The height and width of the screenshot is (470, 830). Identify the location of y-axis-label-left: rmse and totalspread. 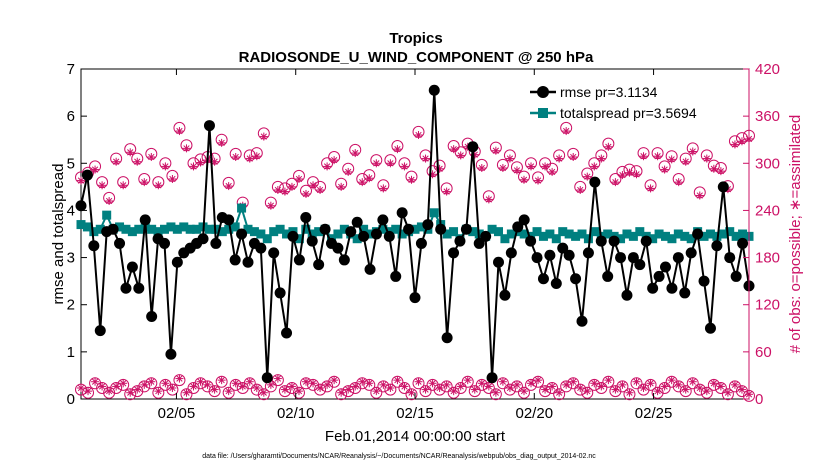
(58, 234).